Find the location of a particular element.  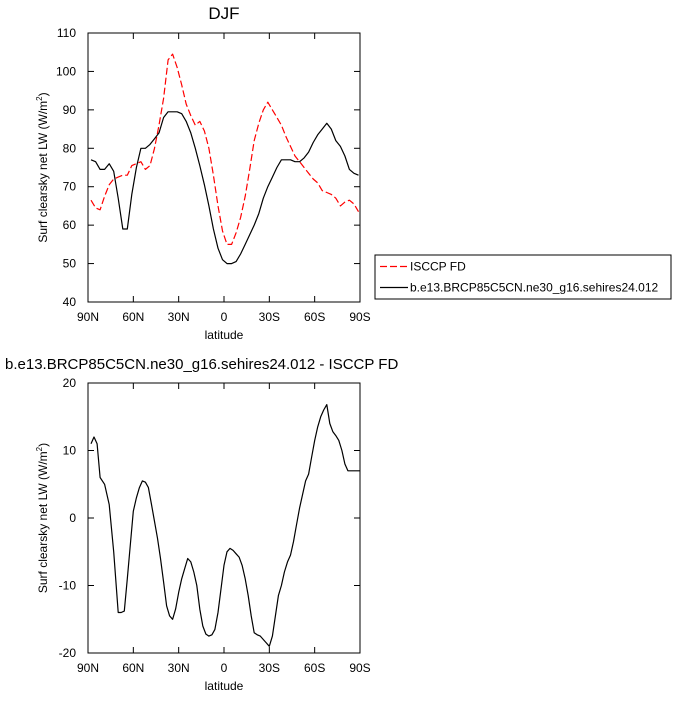

chart-top-title: DJF is located at coordinates (223, 13).